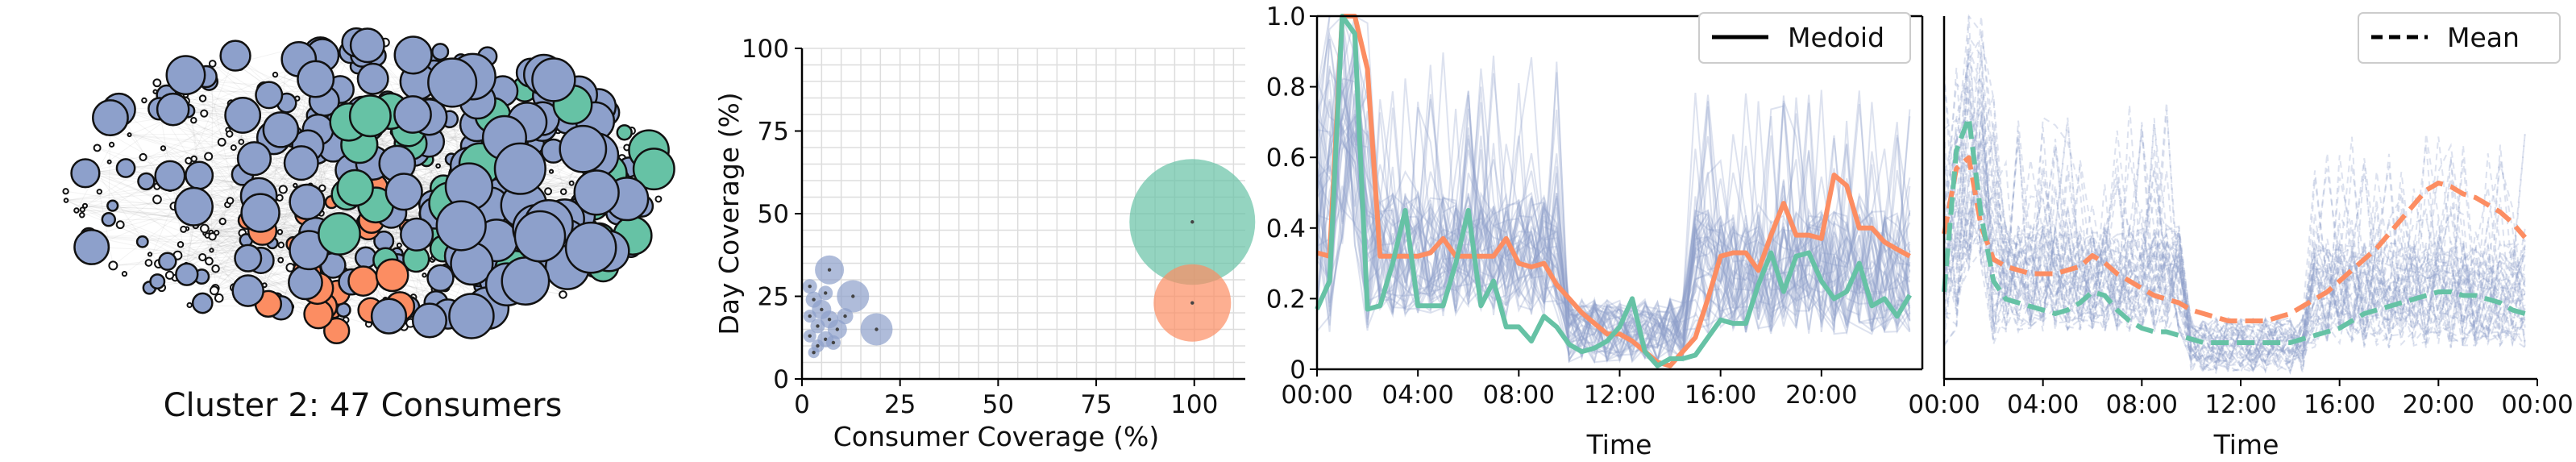 The image size is (2576, 462). What do you see at coordinates (802, 404) in the screenshot?
I see `scatter-x-tick-label: 0` at bounding box center [802, 404].